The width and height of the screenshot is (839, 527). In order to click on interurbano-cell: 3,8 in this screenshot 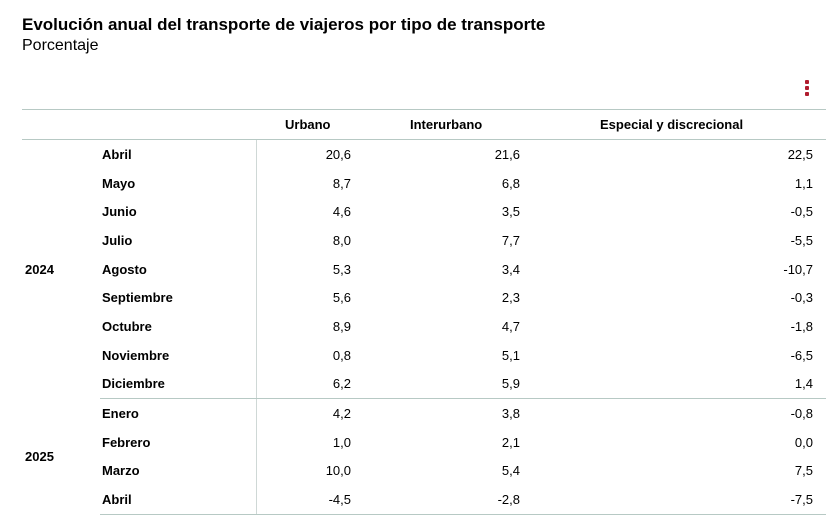, I will do `click(510, 414)`.